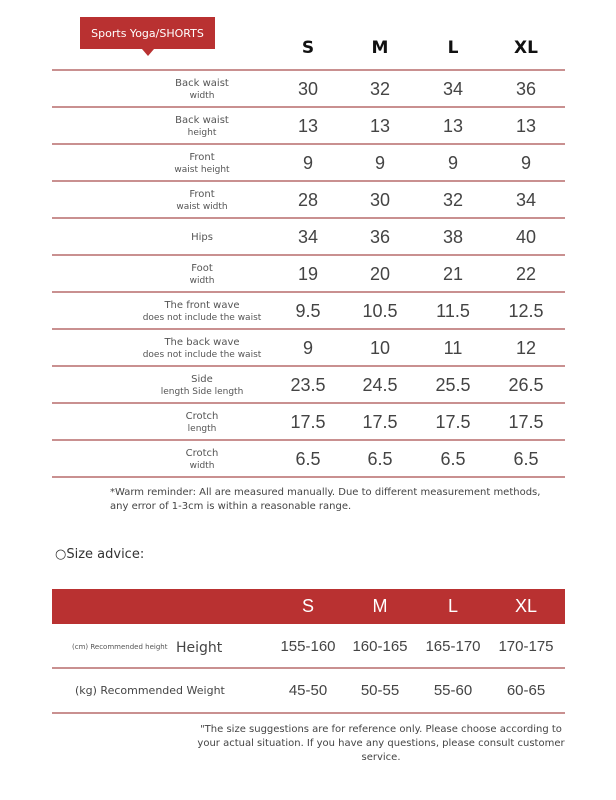  I want to click on weight-value: 60-65, so click(526, 690).